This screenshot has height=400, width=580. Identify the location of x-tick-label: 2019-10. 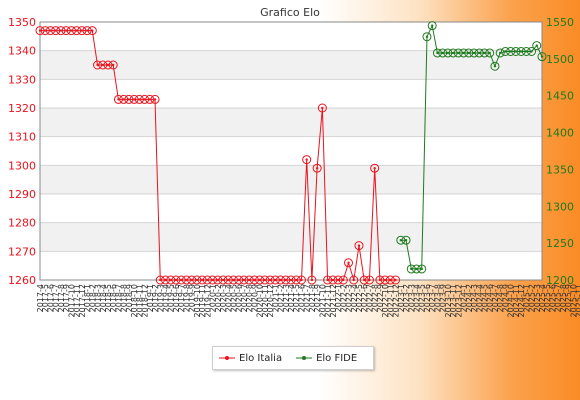
(197, 300).